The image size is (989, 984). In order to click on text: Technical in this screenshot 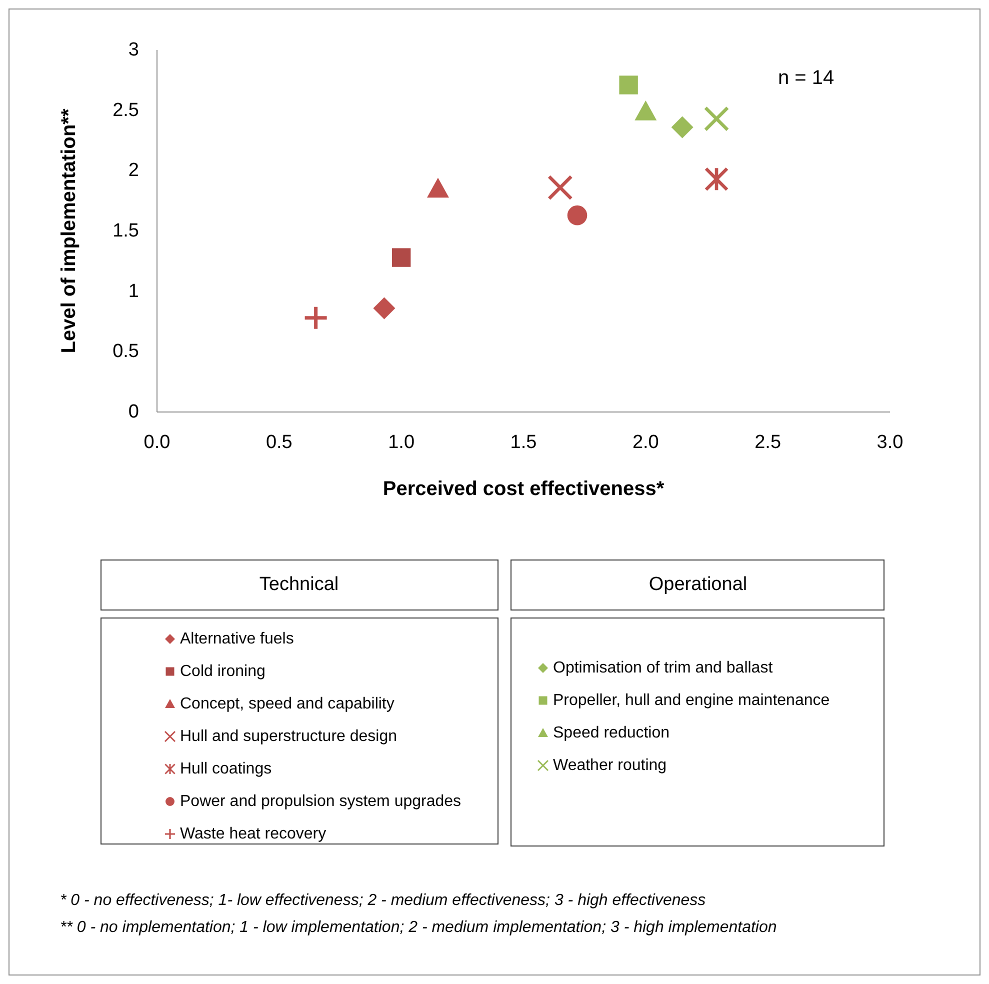, I will do `click(299, 584)`.